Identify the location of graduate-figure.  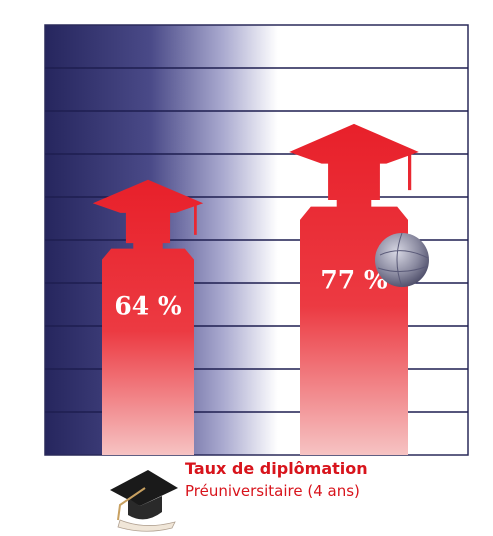
(148, 317).